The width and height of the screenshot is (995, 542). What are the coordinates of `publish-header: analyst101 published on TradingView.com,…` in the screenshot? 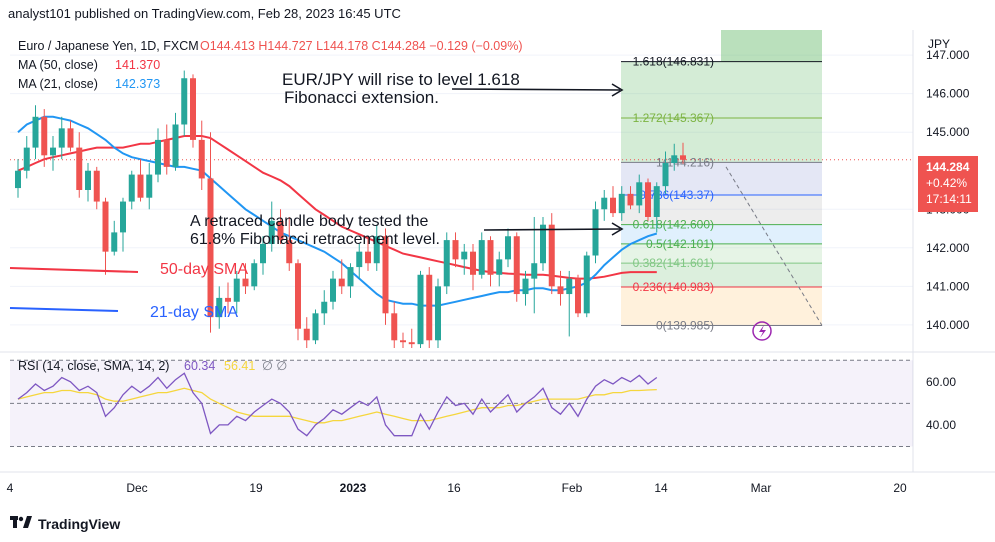 It's located at (204, 13).